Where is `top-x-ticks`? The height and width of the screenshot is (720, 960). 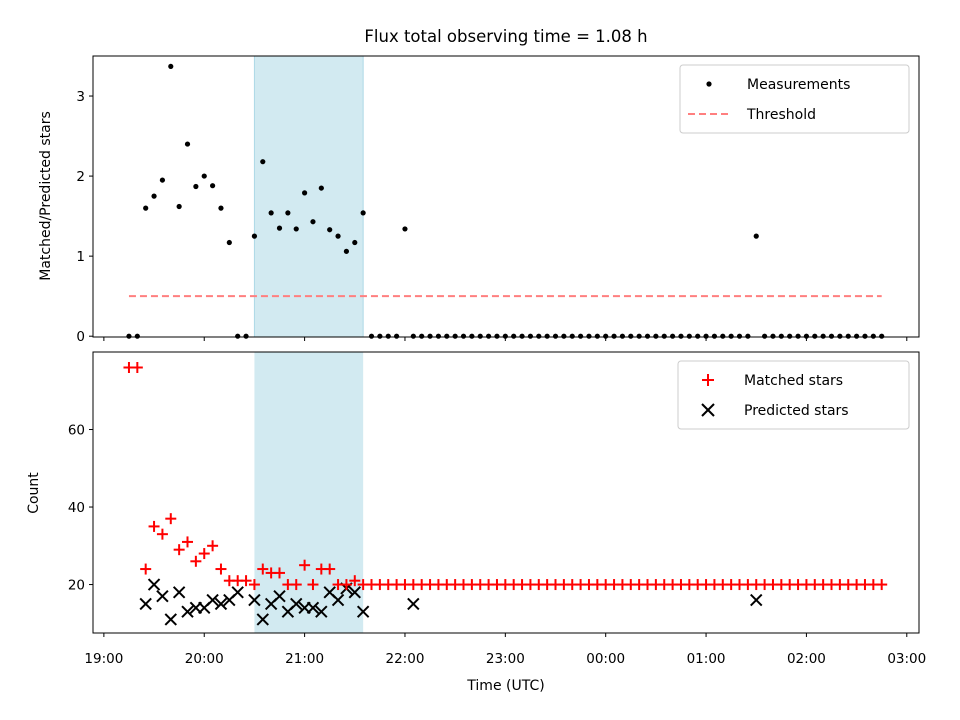
top-x-ticks is located at coordinates (505, 339).